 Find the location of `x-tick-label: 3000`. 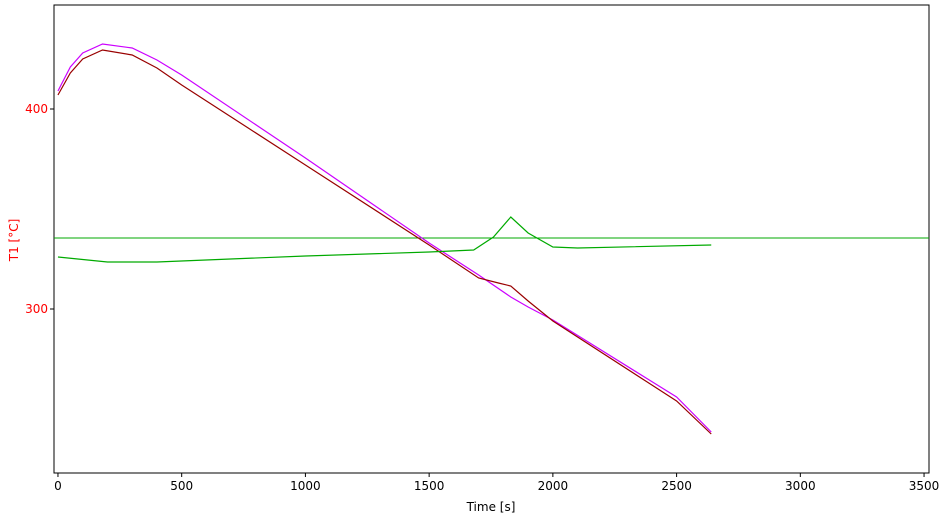

x-tick-label: 3000 is located at coordinates (800, 486).